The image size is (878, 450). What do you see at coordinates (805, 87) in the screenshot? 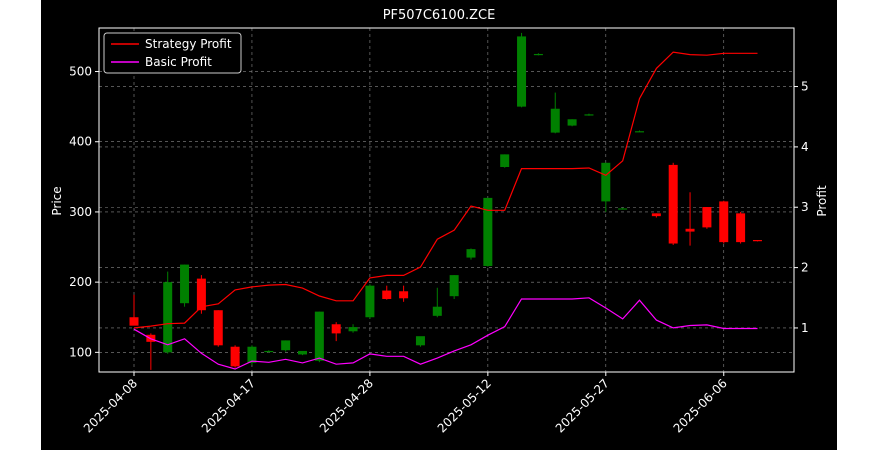
I see `right-tick-label-5: 5` at bounding box center [805, 87].